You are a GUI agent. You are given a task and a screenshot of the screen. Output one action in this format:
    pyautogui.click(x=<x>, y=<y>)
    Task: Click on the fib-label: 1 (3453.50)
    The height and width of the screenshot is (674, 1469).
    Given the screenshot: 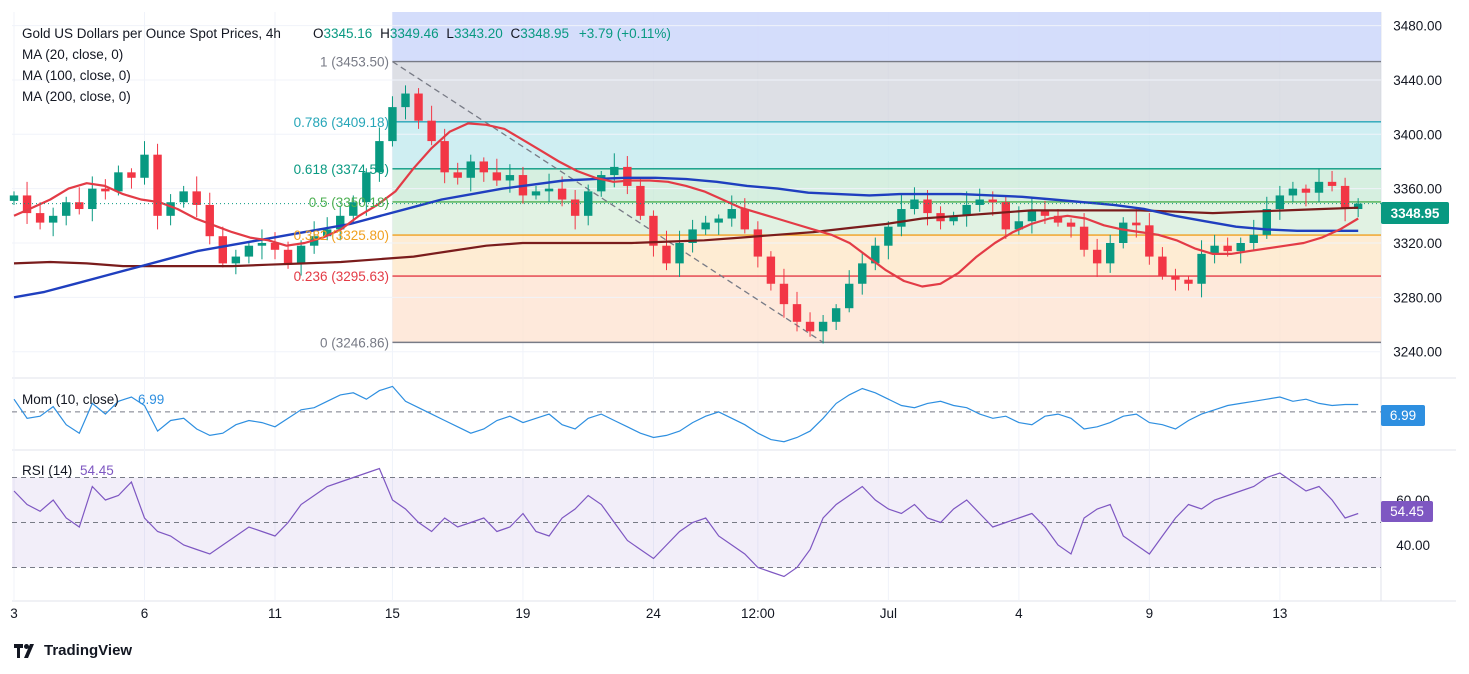 What is the action you would take?
    pyautogui.click(x=354, y=62)
    